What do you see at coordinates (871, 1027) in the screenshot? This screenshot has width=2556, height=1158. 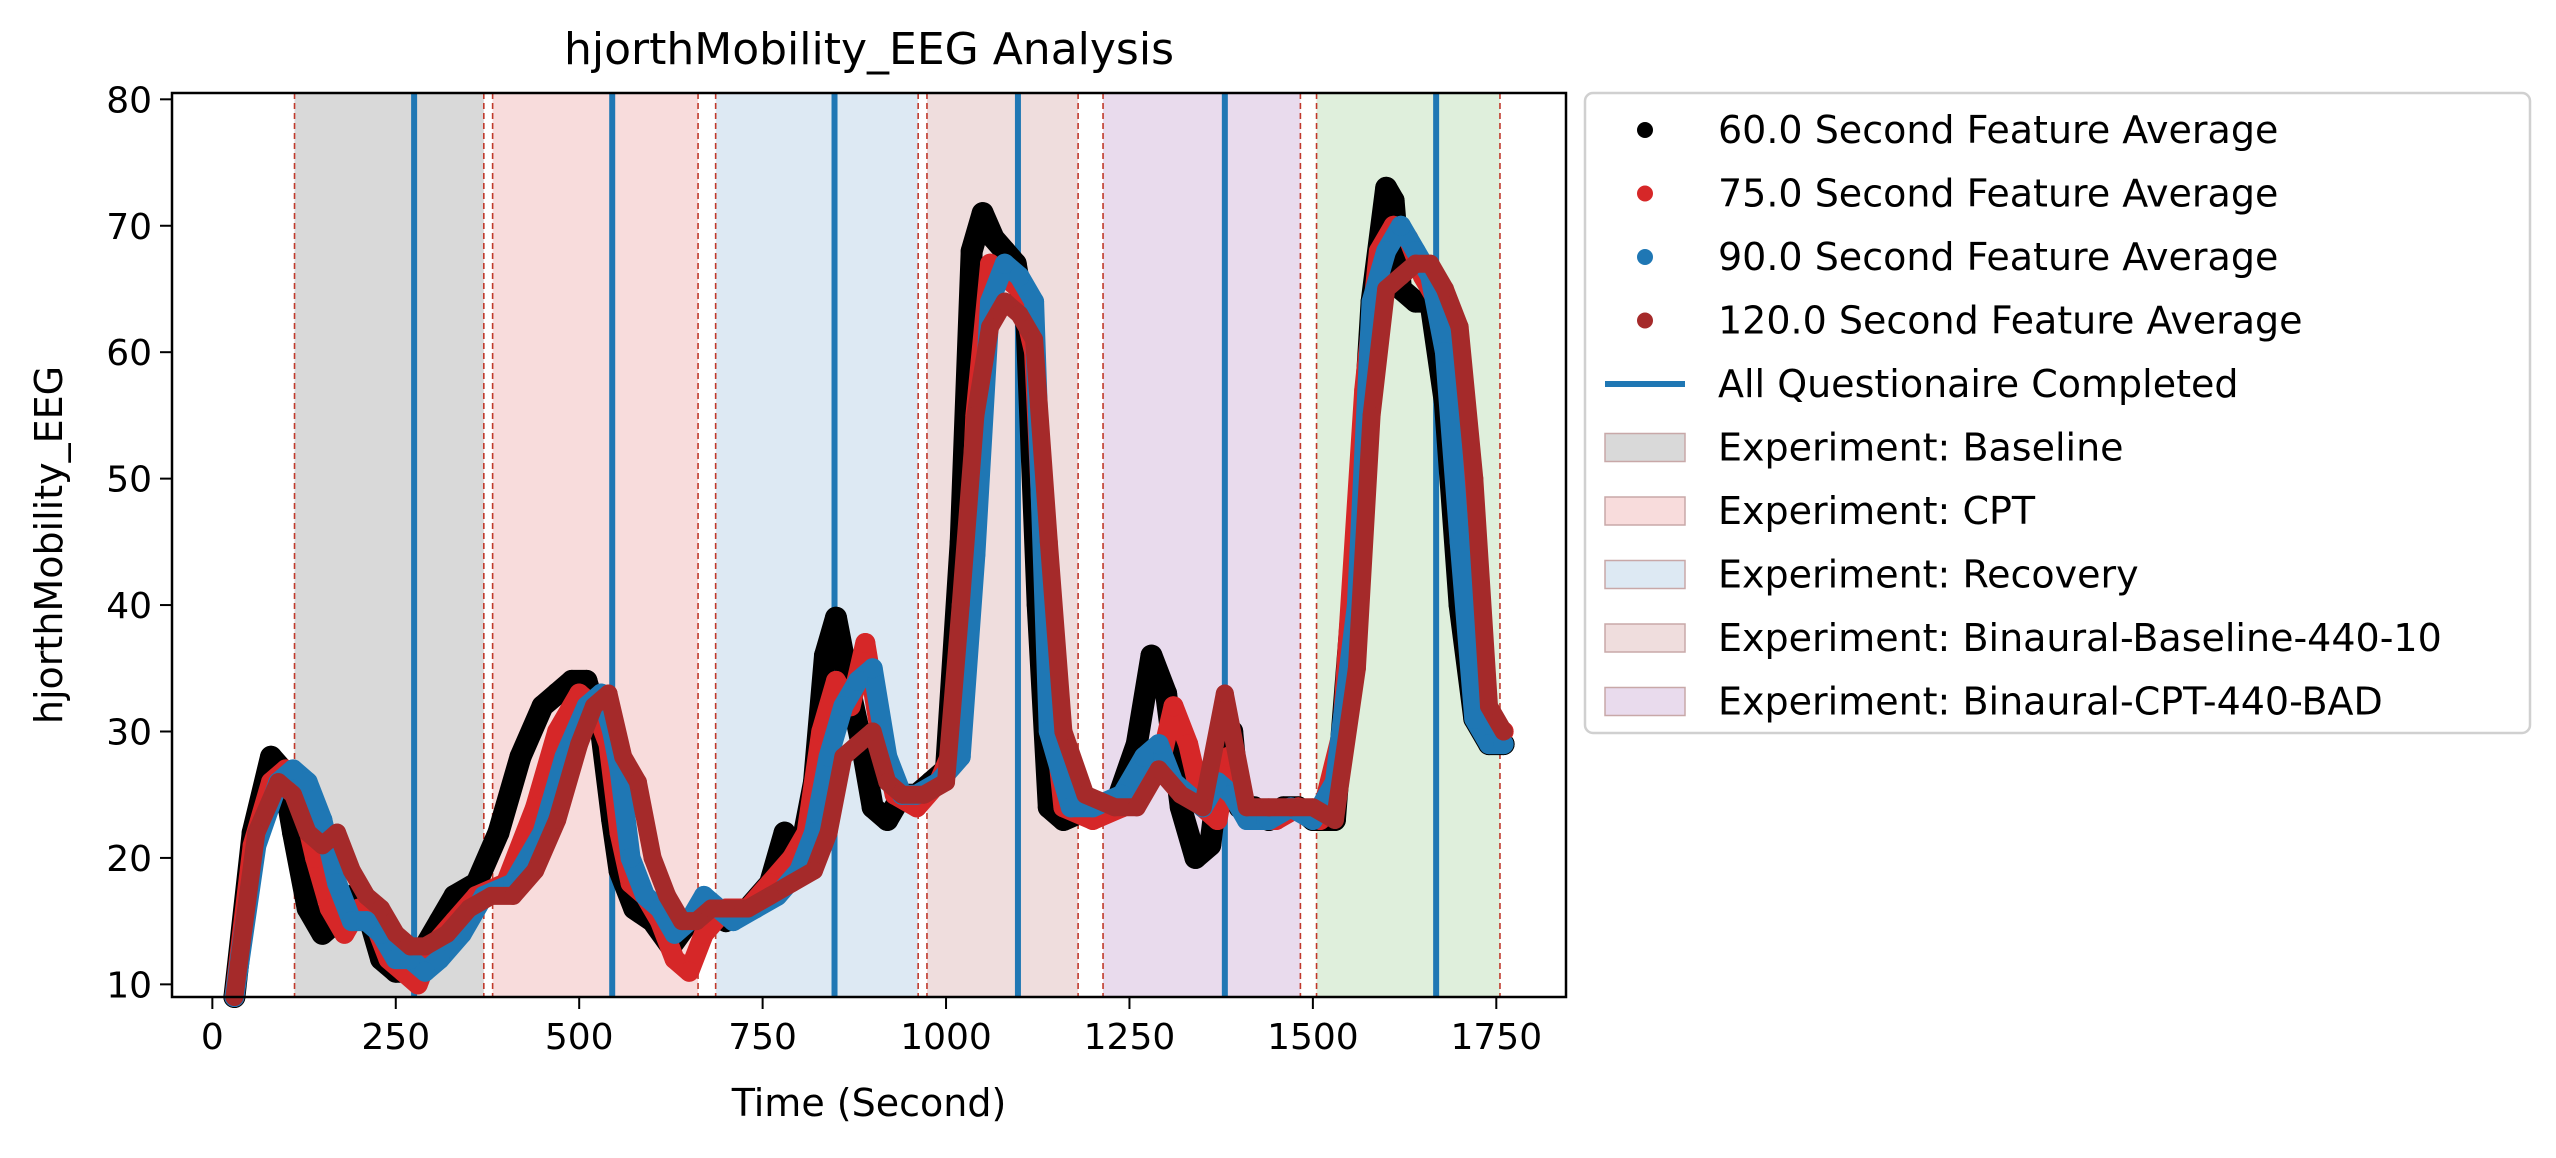 I see `x-axis-ticks: 0 250 500 750 1000 1250 1500 1750` at bounding box center [871, 1027].